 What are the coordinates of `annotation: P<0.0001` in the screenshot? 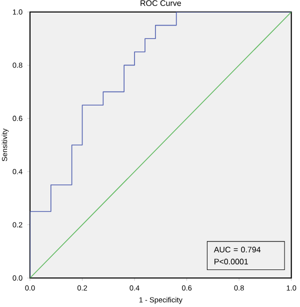 It's located at (231, 261).